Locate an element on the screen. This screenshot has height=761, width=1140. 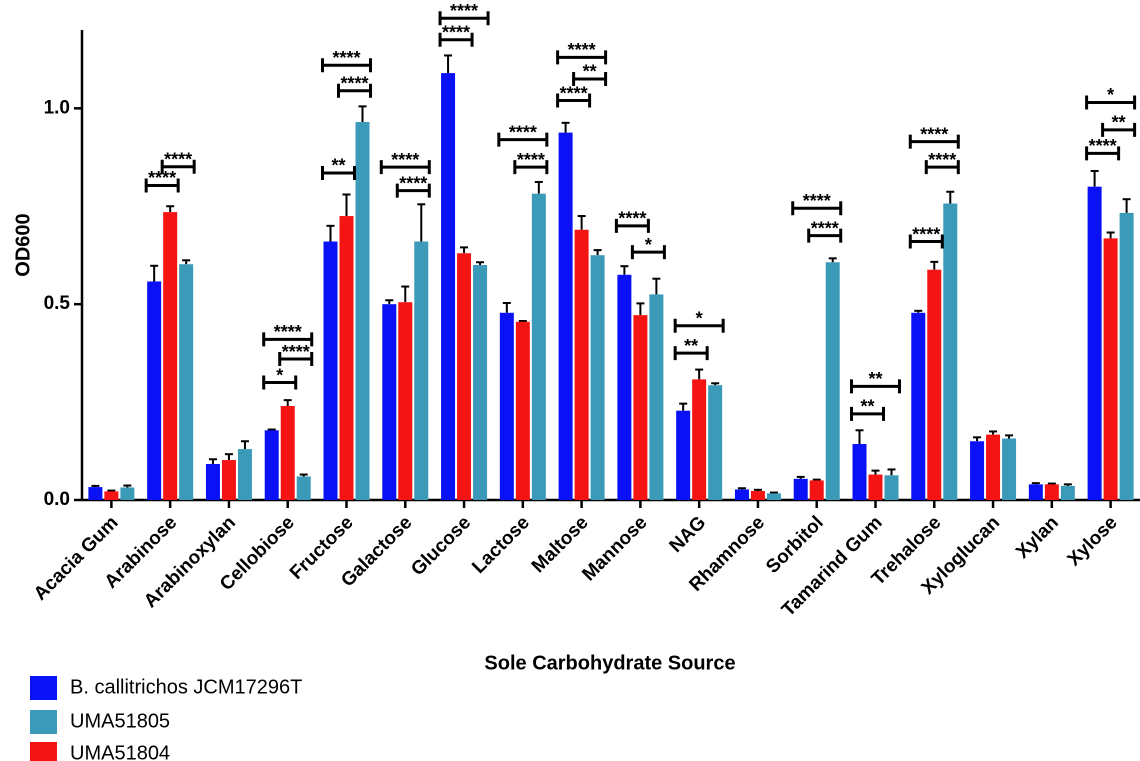
x-tick-label: Xylose is located at coordinates (1093, 541).